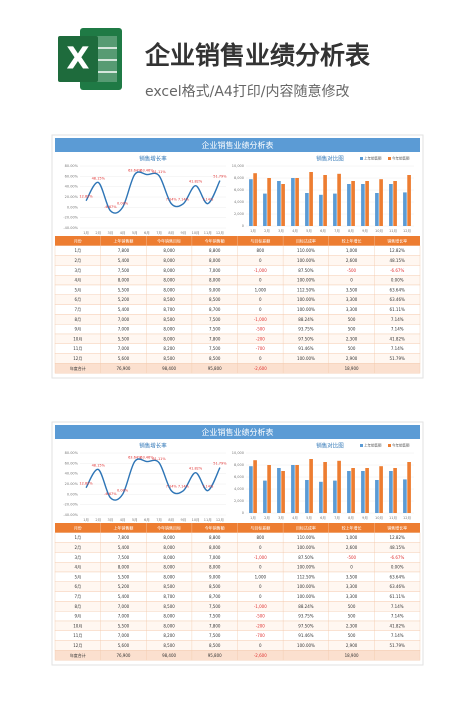  Describe the element at coordinates (215, 596) in the screenshot. I see `table-cell: 8,700` at that location.